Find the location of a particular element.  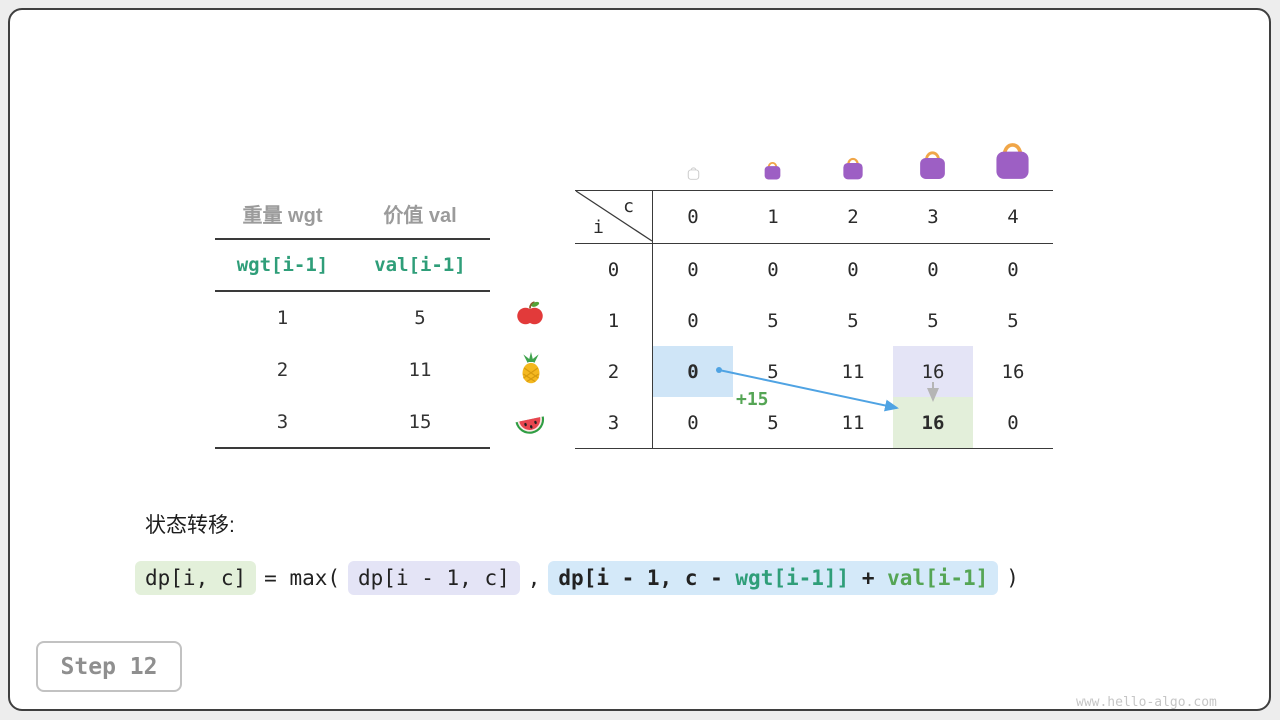

item-val-value: 11 is located at coordinates (420, 370).